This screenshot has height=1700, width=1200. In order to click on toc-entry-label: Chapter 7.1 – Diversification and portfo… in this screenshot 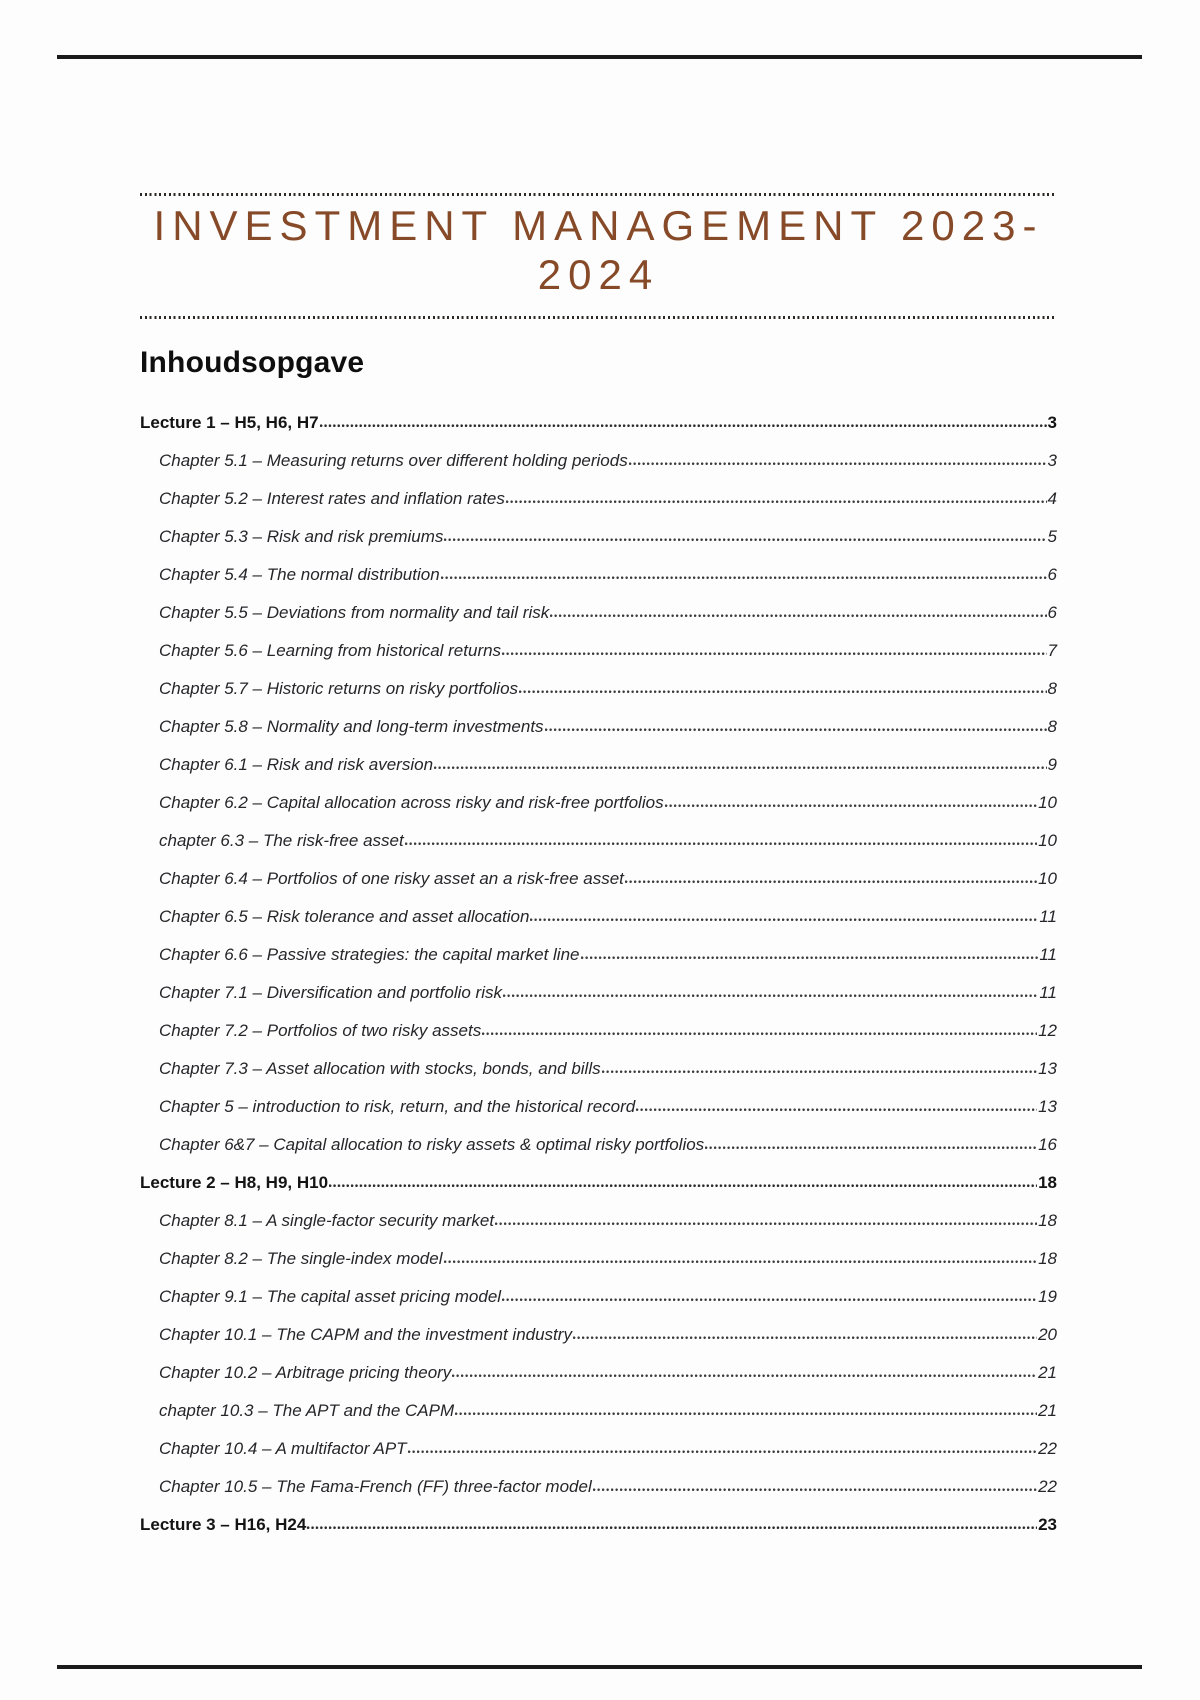, I will do `click(330, 992)`.